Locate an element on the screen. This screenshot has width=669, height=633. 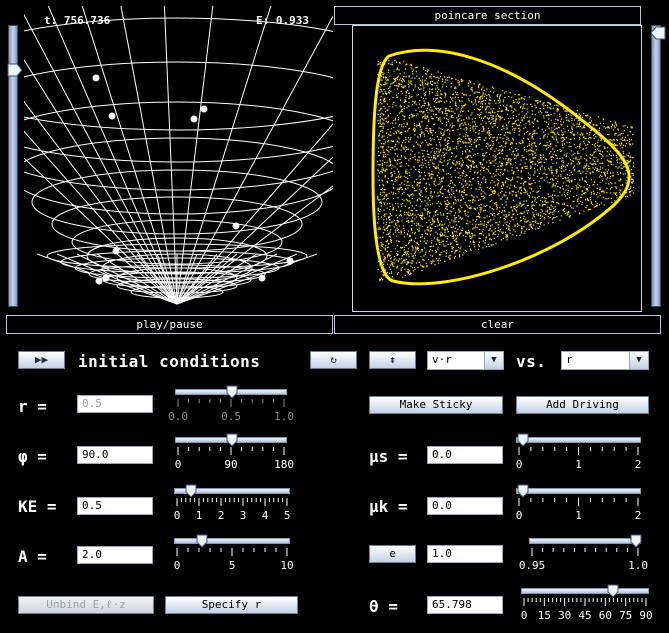
poincare-title: poincare section is located at coordinates (487, 15).